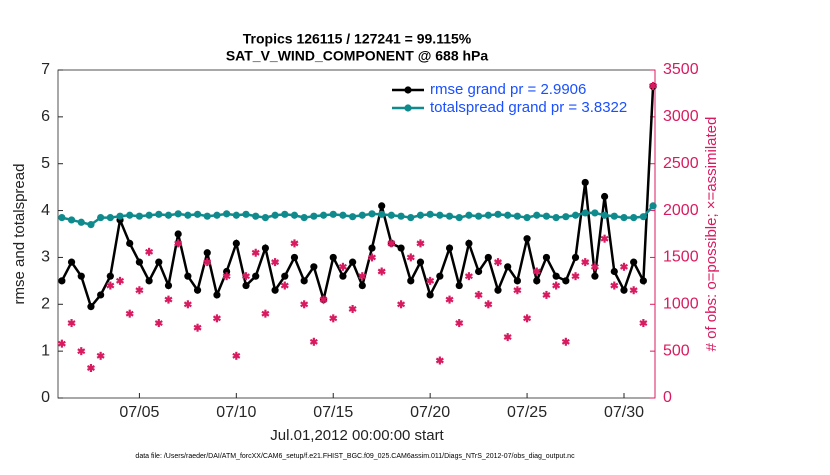 The image size is (830, 475). What do you see at coordinates (624, 412) in the screenshot?
I see `x-tick-label: 07/30` at bounding box center [624, 412].